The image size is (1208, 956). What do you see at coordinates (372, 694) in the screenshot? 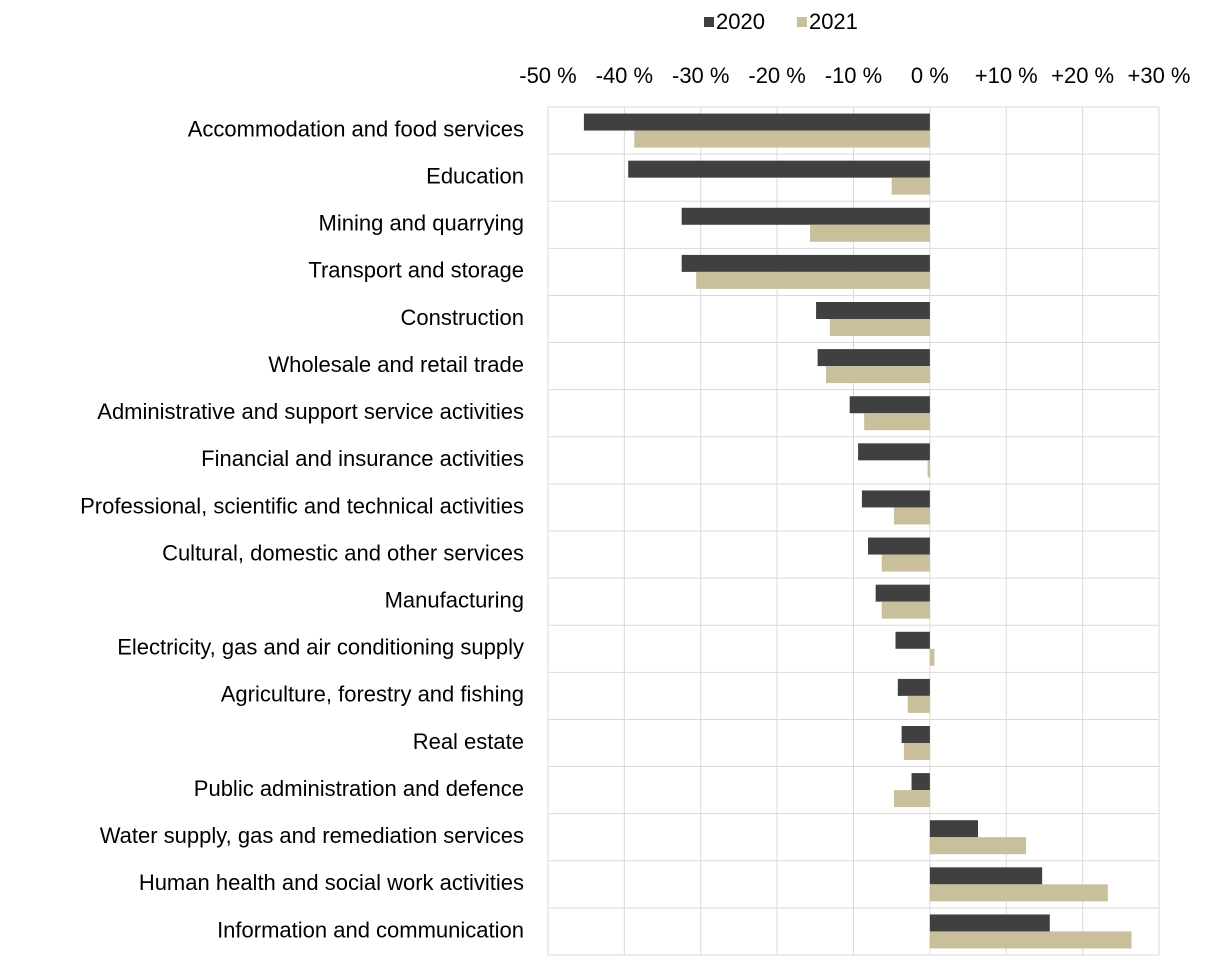
I see `y-tick-label: Agriculture, forestry and fishing` at bounding box center [372, 694].